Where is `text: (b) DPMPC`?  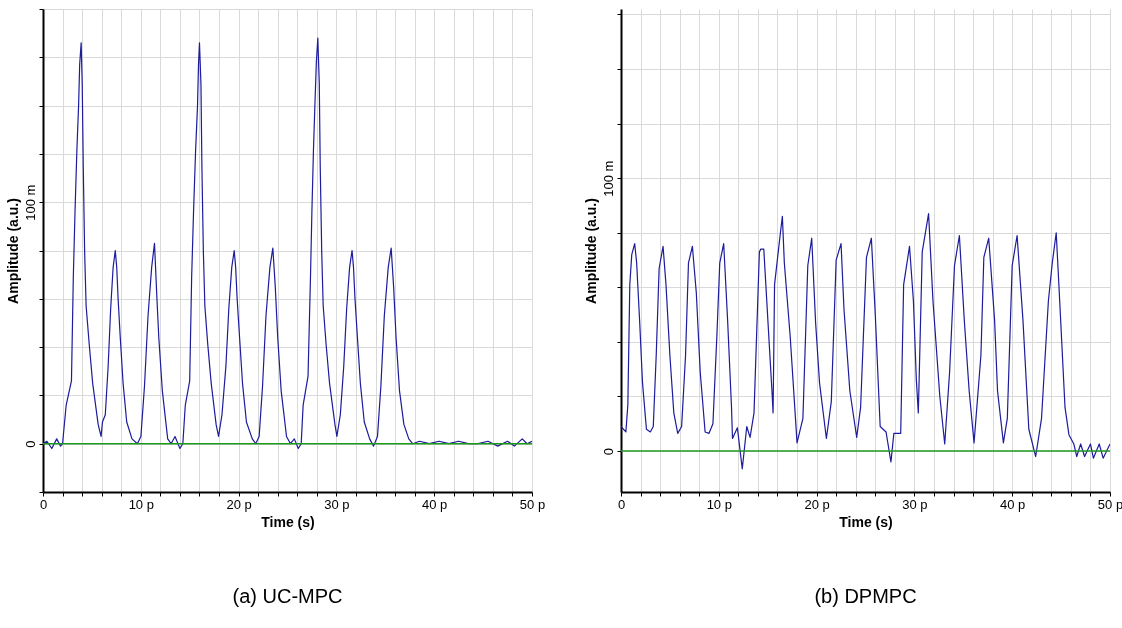
text: (b) DPMPC is located at coordinates (865, 596).